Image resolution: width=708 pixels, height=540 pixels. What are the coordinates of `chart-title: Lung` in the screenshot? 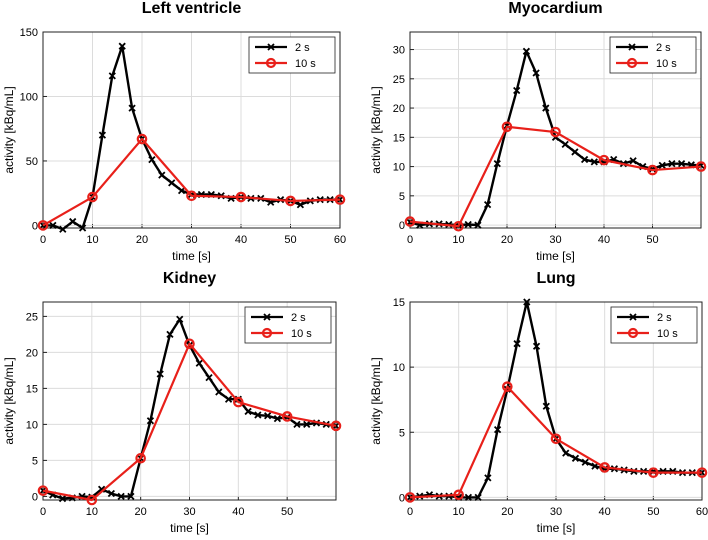 It's located at (555, 278).